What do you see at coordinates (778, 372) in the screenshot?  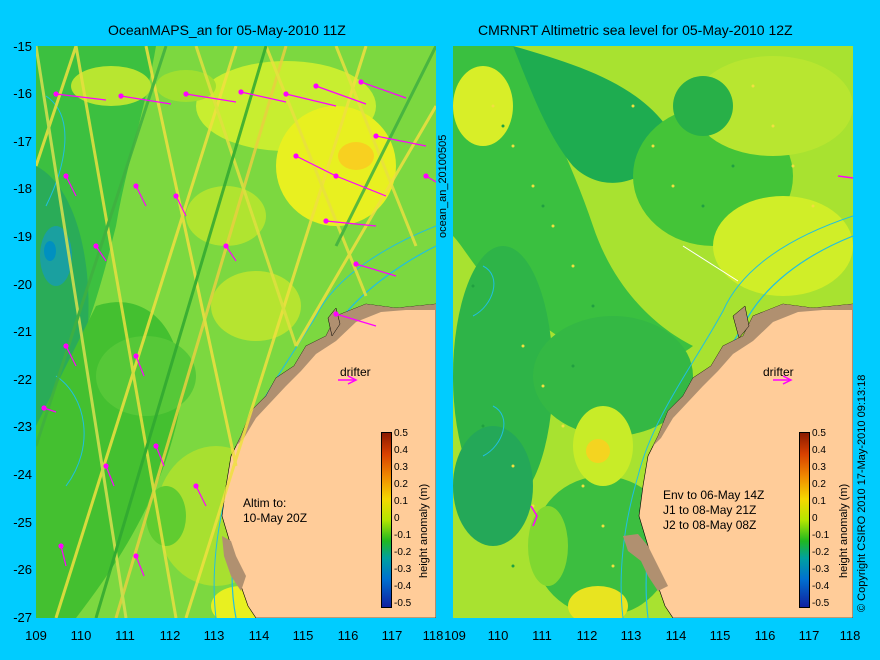 I see `right-drifter-label: drifter` at bounding box center [778, 372].